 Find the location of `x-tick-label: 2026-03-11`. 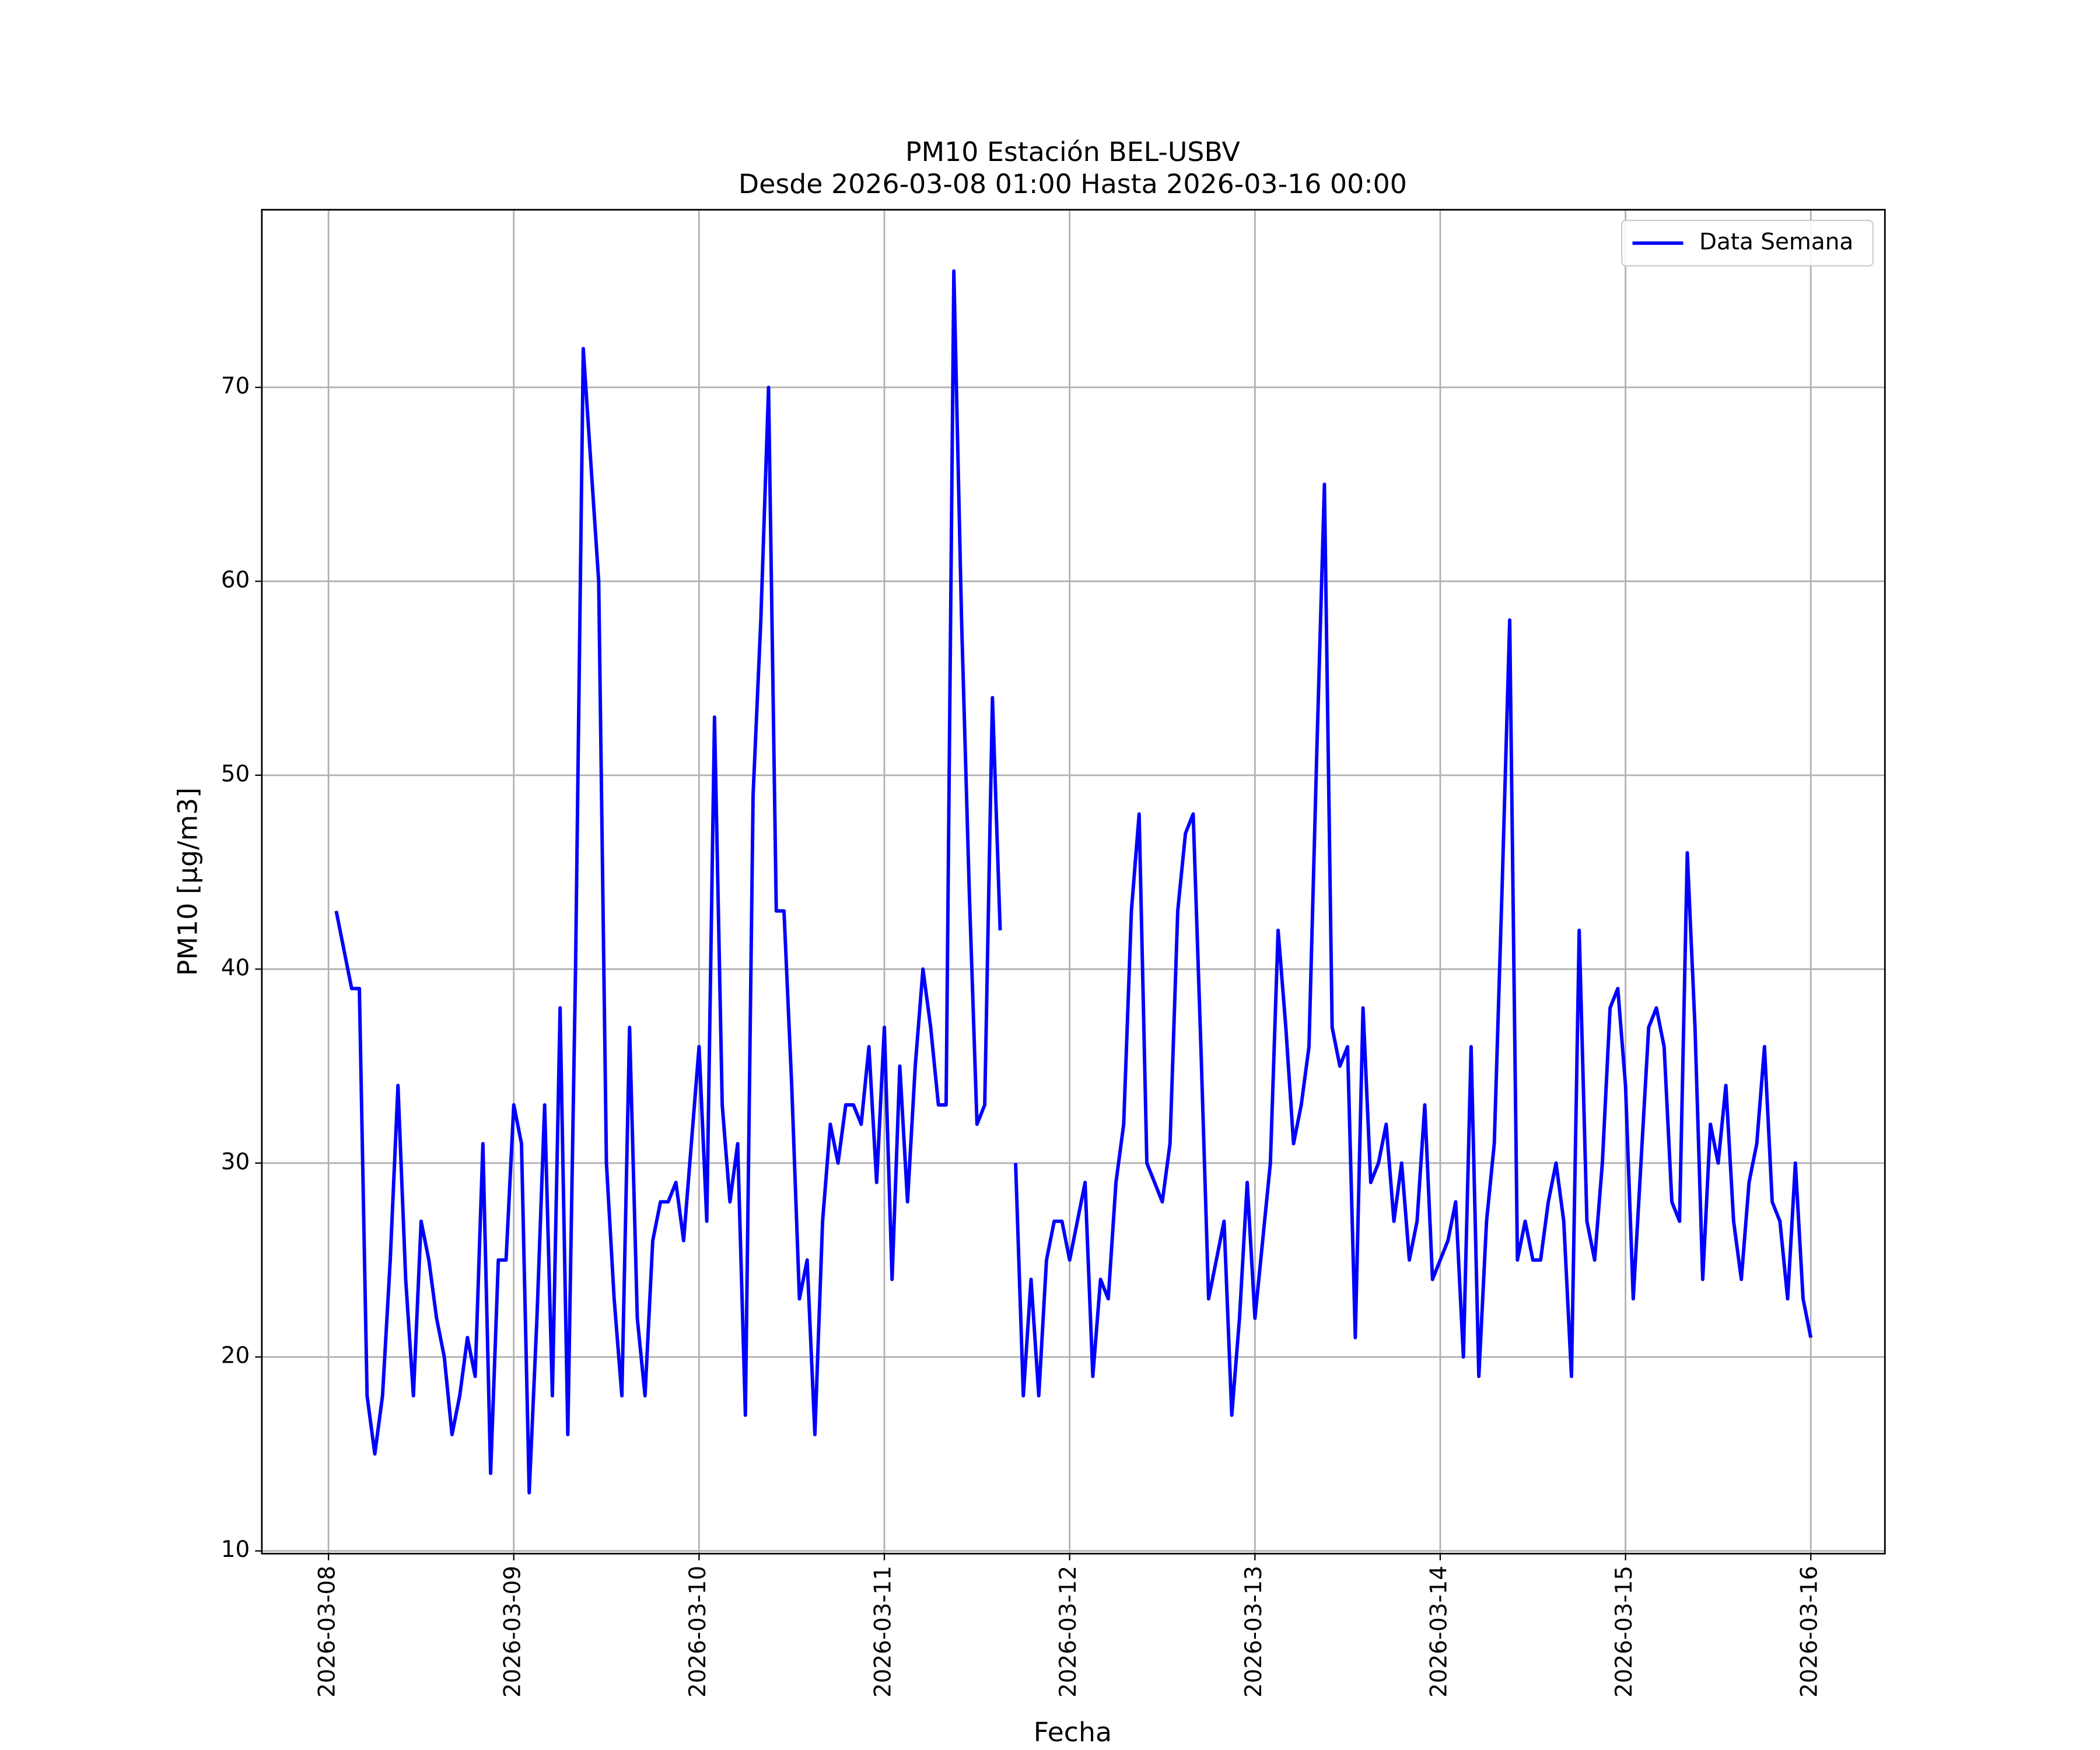

x-tick-label: 2026-03-11 is located at coordinates (883, 1632).